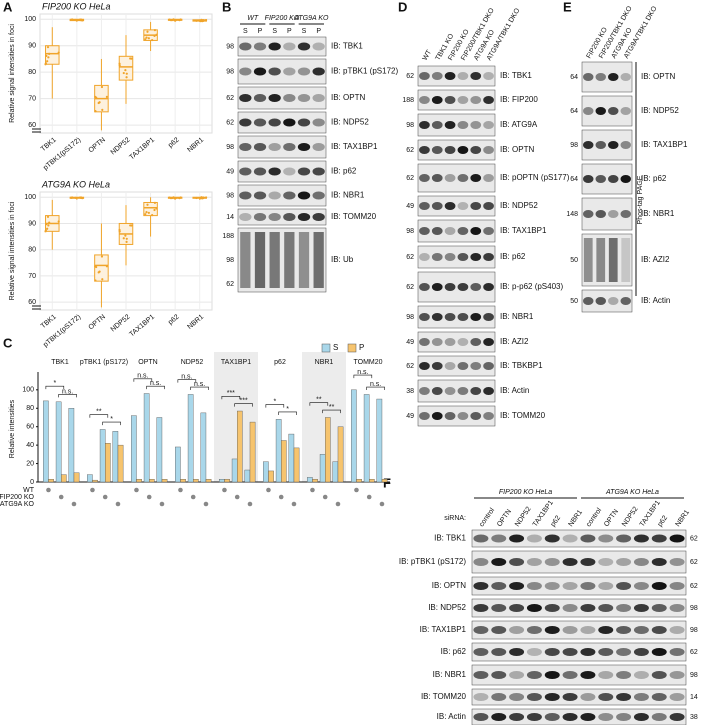  I want to click on panel-letter: D, so click(402, 7).